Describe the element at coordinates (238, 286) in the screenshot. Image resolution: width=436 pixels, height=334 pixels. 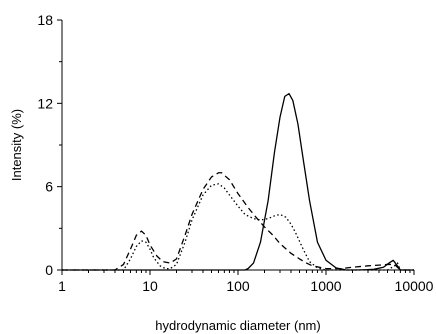
I see `x-tick-label: 100` at that location.